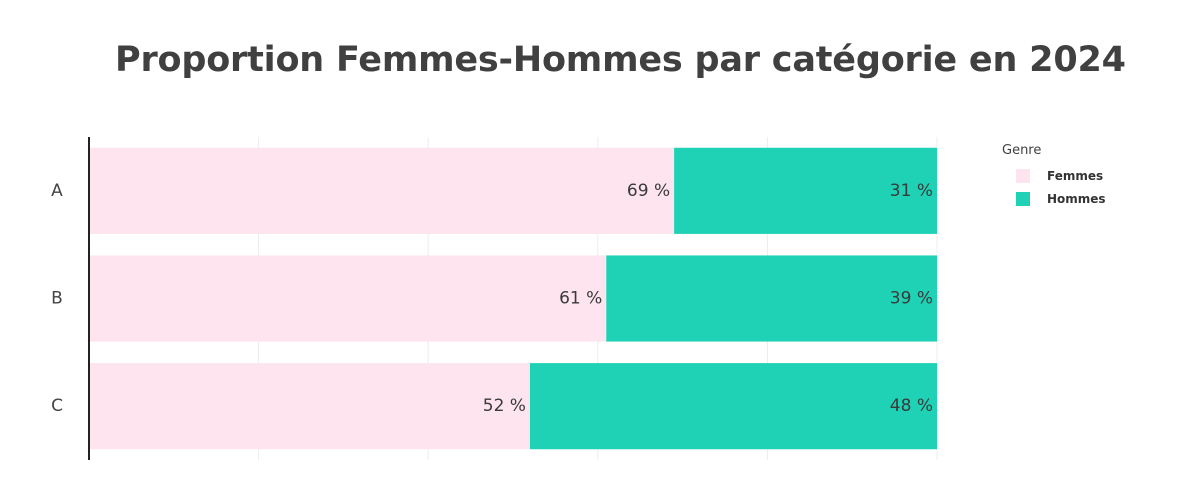 The width and height of the screenshot is (1180, 493). Describe the element at coordinates (1076, 198) in the screenshot. I see `legend-label-hommes: Hommes` at that location.